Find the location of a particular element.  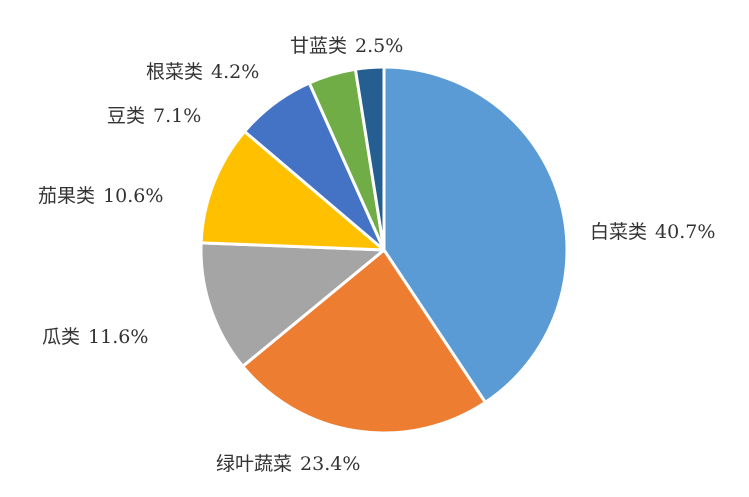

slice-percent-label: 4.2% is located at coordinates (235, 72).